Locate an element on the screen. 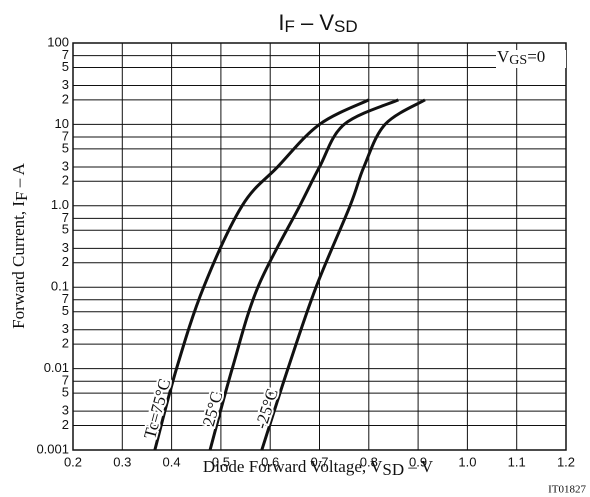  y-tick-label: 0.1 is located at coordinates (60, 286).